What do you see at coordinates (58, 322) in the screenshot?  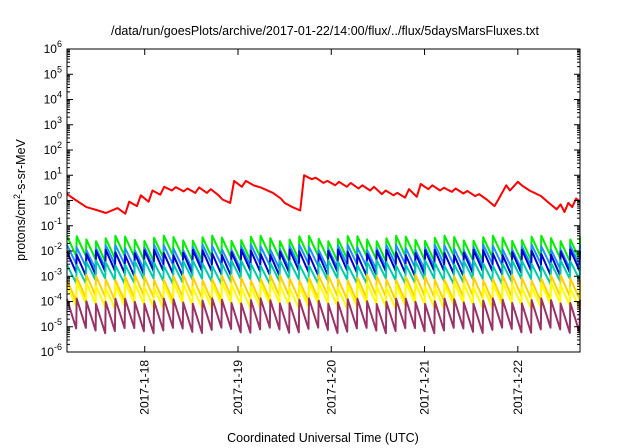 I see `y-tick-exponent: -5` at bounding box center [58, 322].